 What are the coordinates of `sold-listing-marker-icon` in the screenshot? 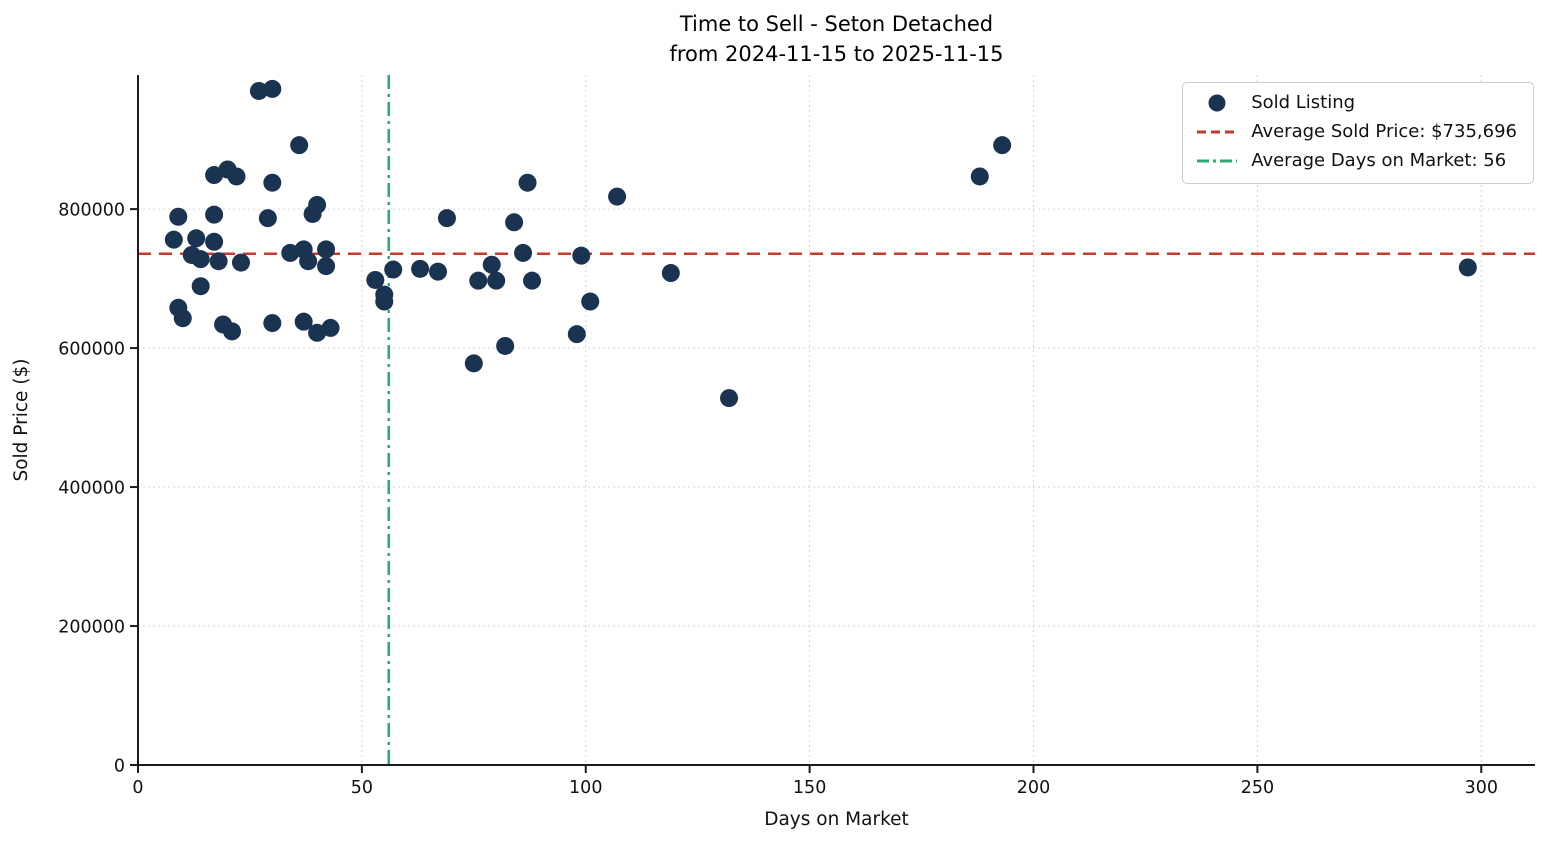 It's located at (1217, 103).